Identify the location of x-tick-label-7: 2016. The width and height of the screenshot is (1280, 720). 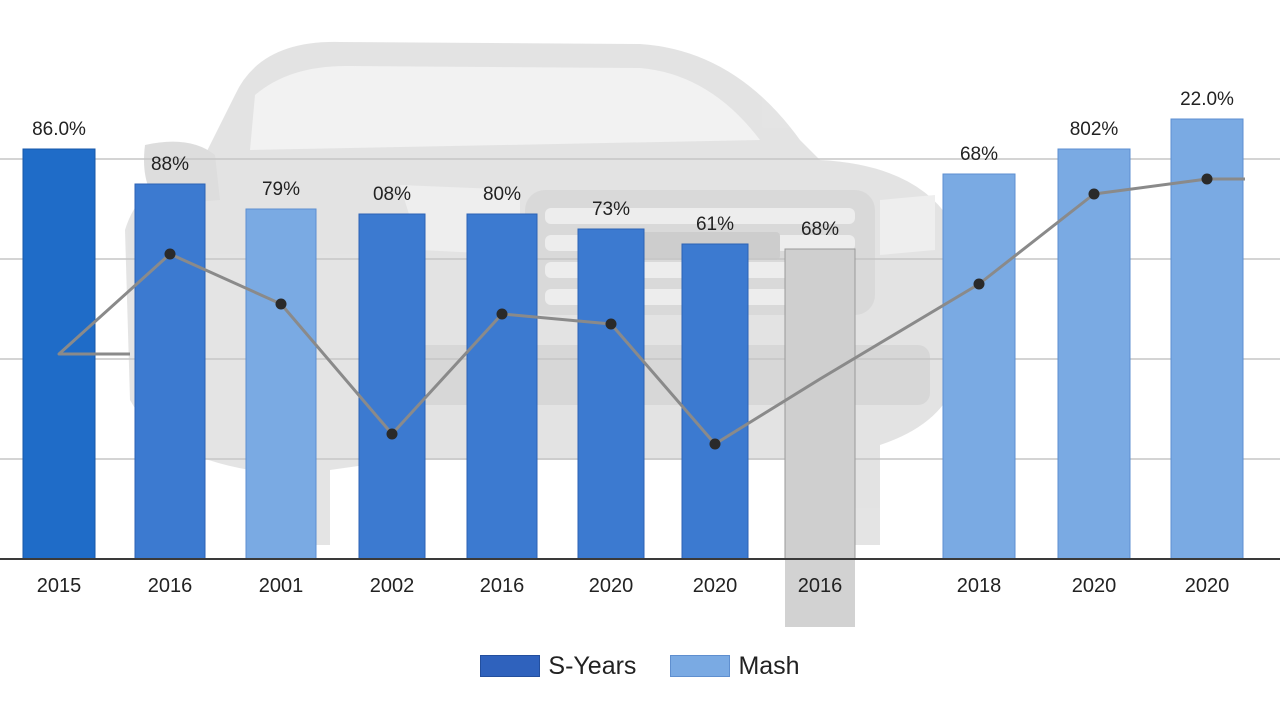
(820, 586).